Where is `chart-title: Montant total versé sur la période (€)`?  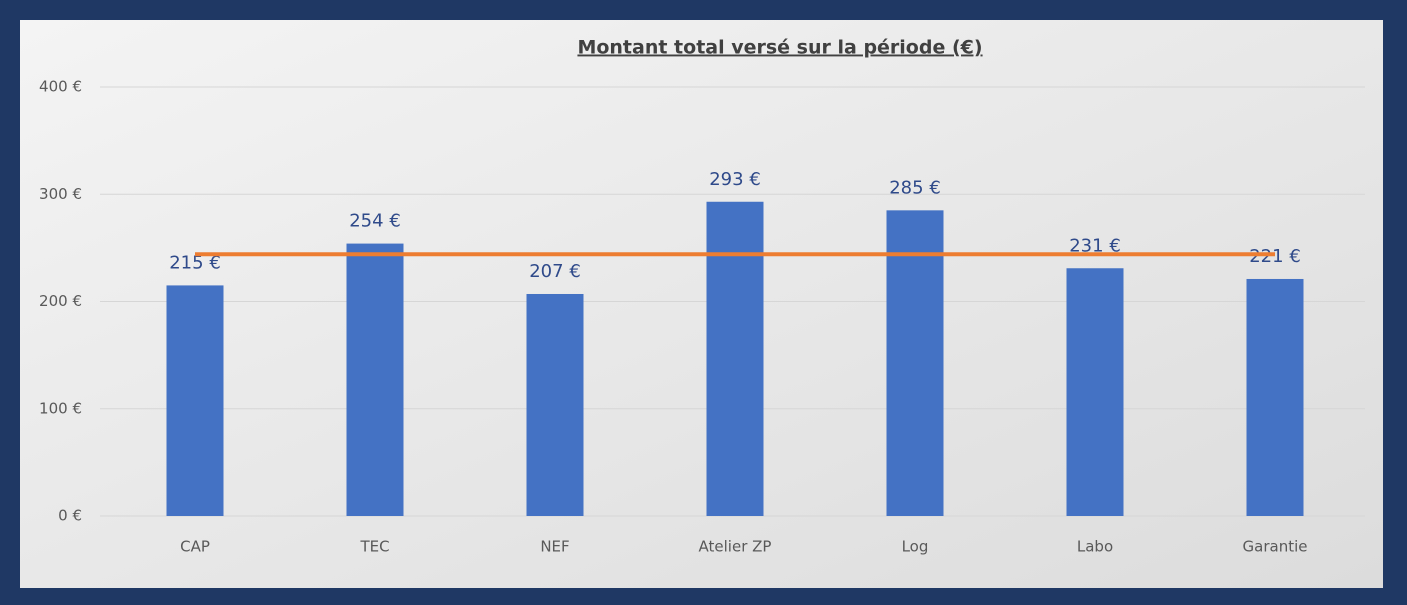
chart-title: Montant total versé sur la période (€) is located at coordinates (779, 48).